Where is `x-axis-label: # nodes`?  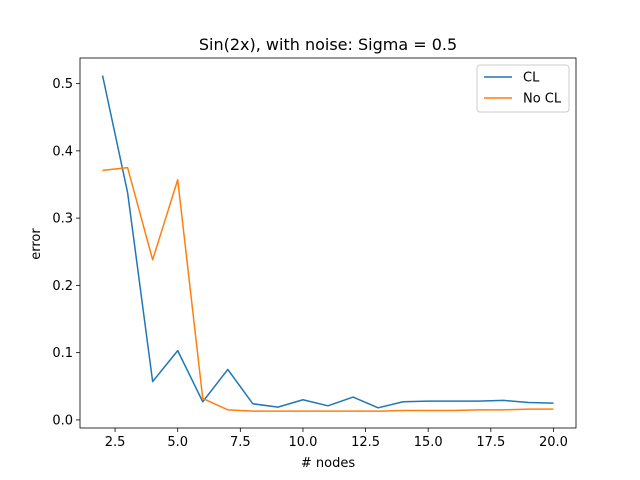
x-axis-label: # nodes is located at coordinates (328, 463).